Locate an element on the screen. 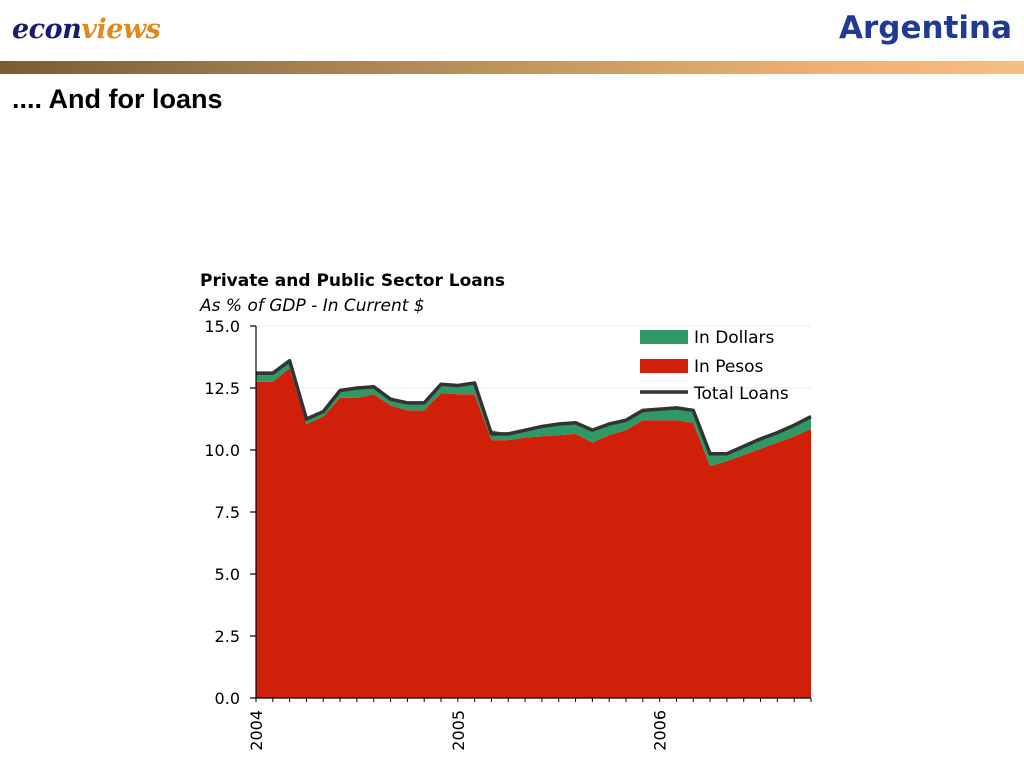  y-tick-label: 15.0 is located at coordinates (222, 326).